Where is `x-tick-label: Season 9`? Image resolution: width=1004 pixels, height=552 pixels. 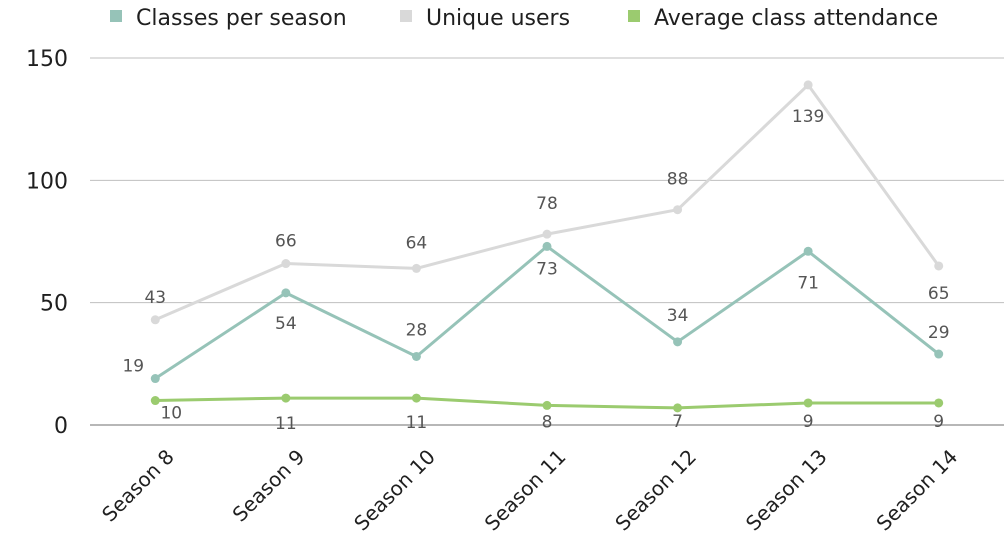
x-tick-label: Season 9 is located at coordinates (269, 486).